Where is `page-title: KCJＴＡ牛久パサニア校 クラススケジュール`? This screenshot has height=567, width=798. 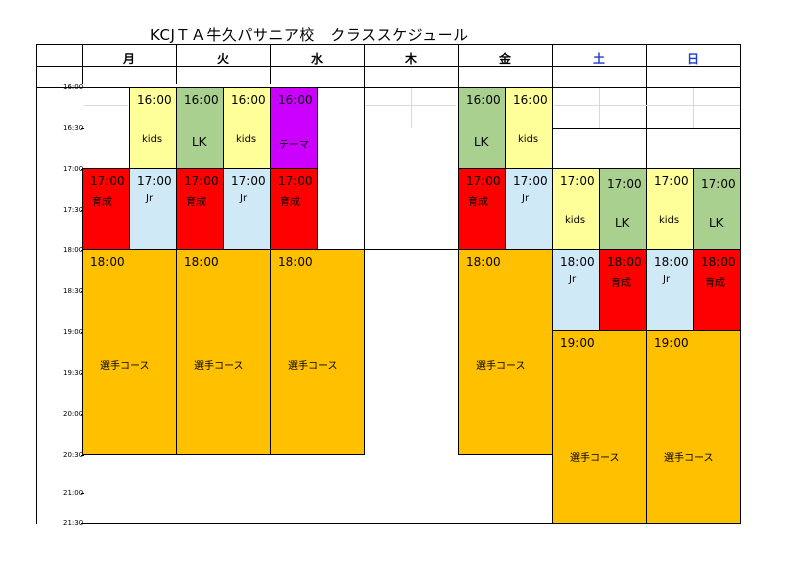
page-title: KCJＴＡ牛久パサニア校 クラススケジュール is located at coordinates (309, 35).